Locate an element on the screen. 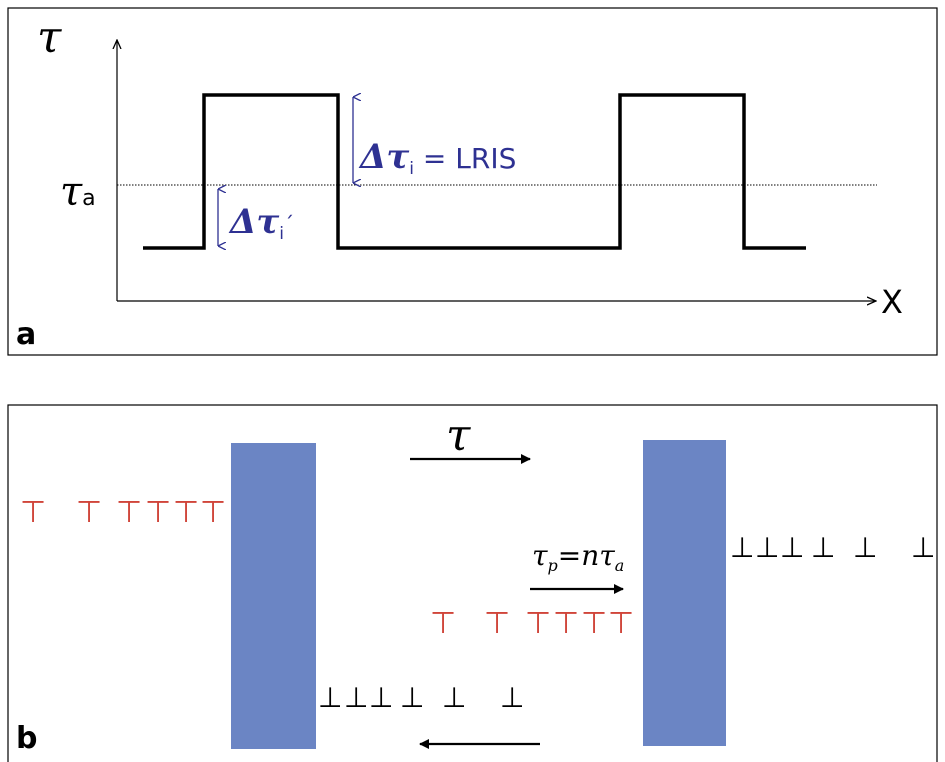 Image resolution: width=945 pixels, height=762 pixels. threshold-label: τa is located at coordinates (78, 192).